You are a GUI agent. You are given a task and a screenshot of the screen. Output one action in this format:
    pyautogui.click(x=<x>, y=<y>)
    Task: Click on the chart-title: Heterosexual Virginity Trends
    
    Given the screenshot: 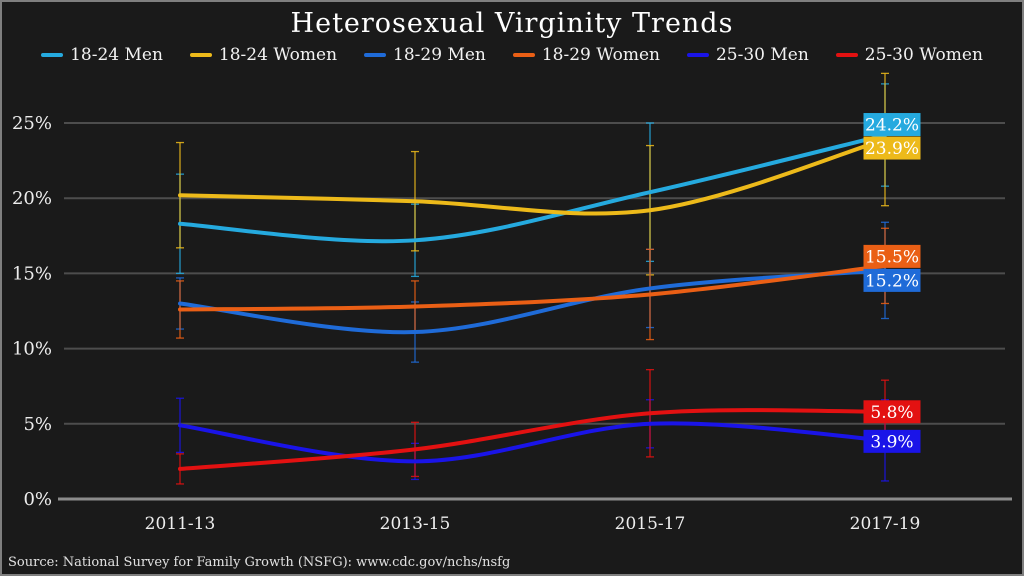 What is the action you would take?
    pyautogui.click(x=512, y=23)
    